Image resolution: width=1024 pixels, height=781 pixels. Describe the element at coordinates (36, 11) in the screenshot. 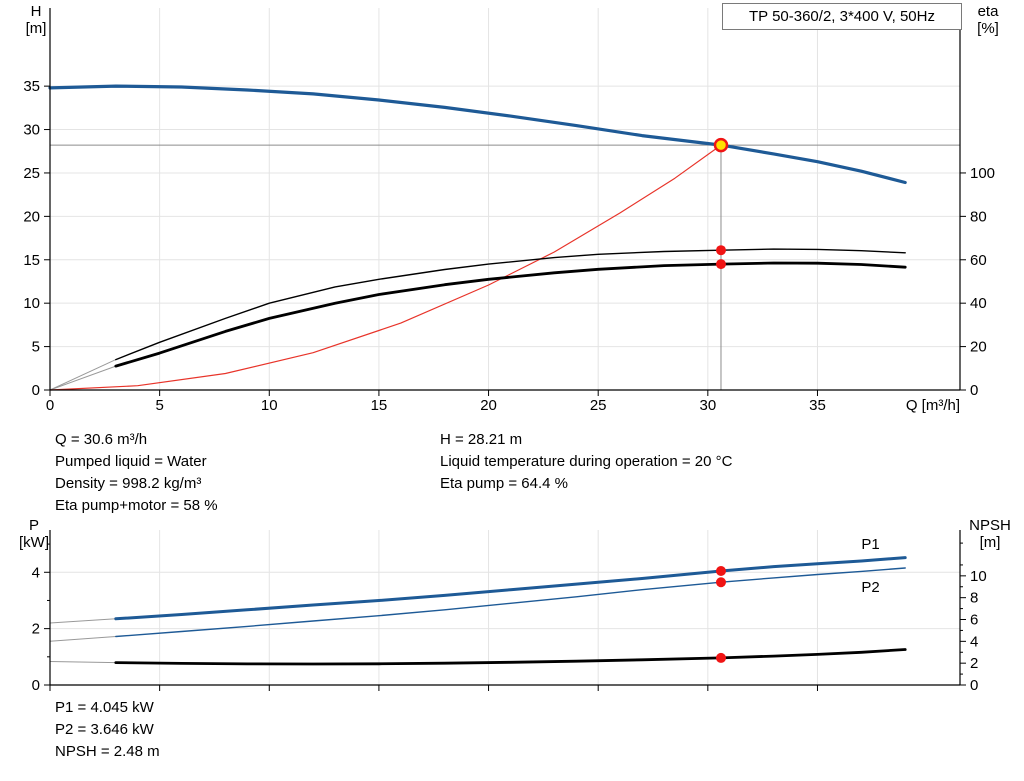

I see `head-axis-symbol: H` at that location.